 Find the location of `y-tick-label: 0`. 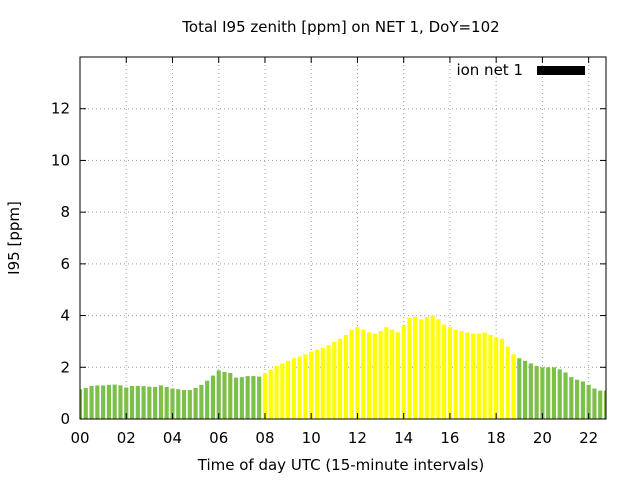

y-tick-label: 0 is located at coordinates (65, 419).